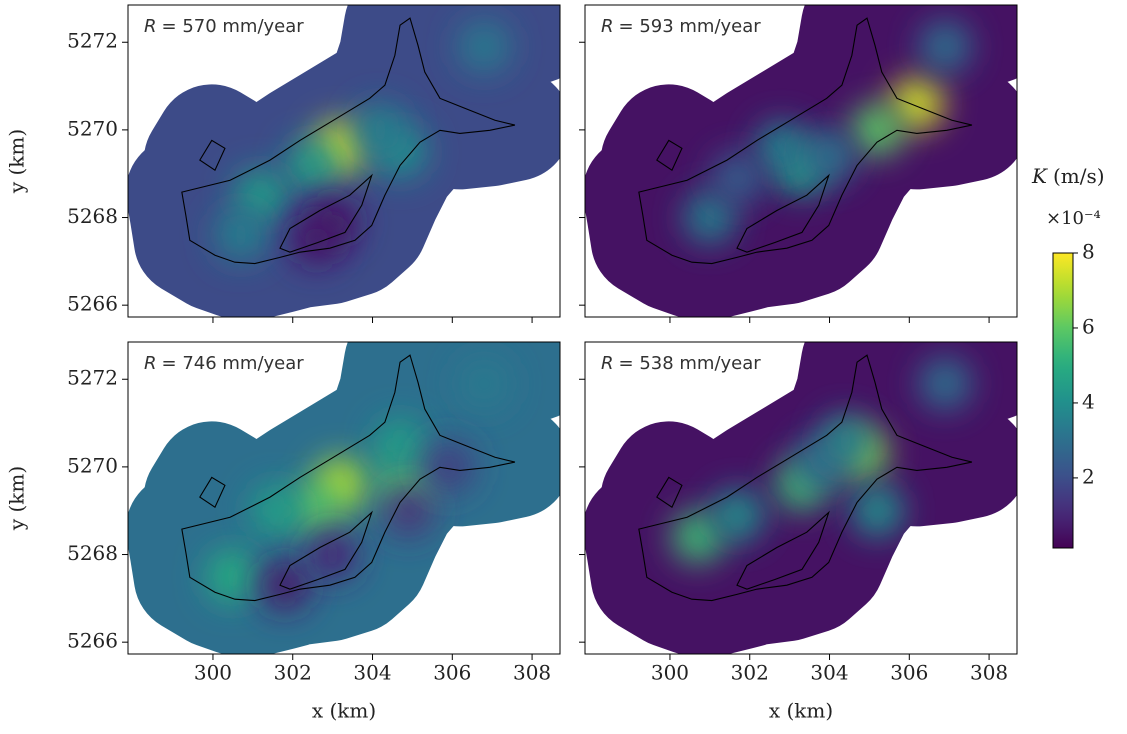 The height and width of the screenshot is (734, 1127). Describe the element at coordinates (233, 363) in the screenshot. I see `annotation-text: = 746 mm/year` at that location.